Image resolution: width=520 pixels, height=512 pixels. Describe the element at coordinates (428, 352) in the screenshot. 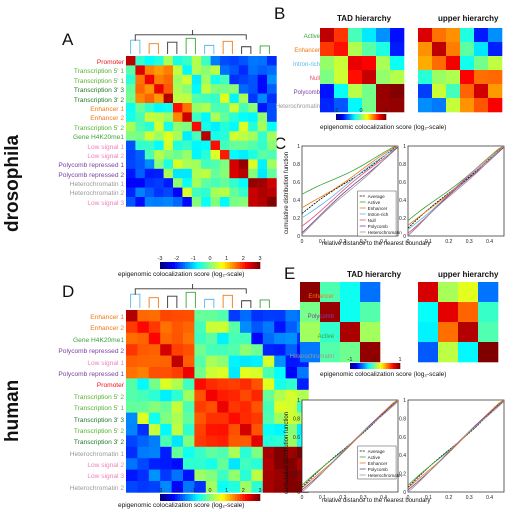

I see `heatmap-e-right-cell` at that location.